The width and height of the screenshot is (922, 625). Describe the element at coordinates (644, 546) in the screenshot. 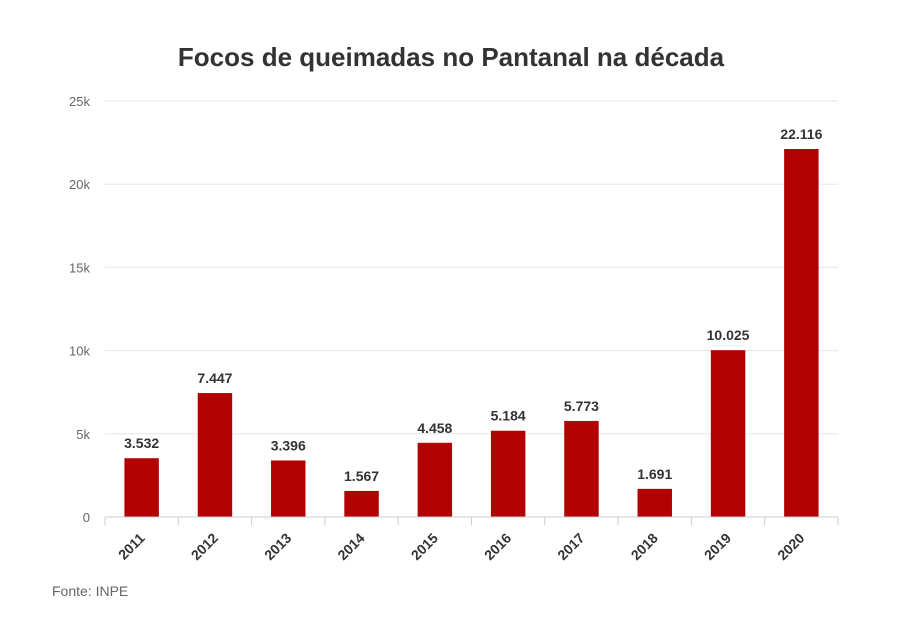

I see `x-tick-label-2018: 2018` at that location.